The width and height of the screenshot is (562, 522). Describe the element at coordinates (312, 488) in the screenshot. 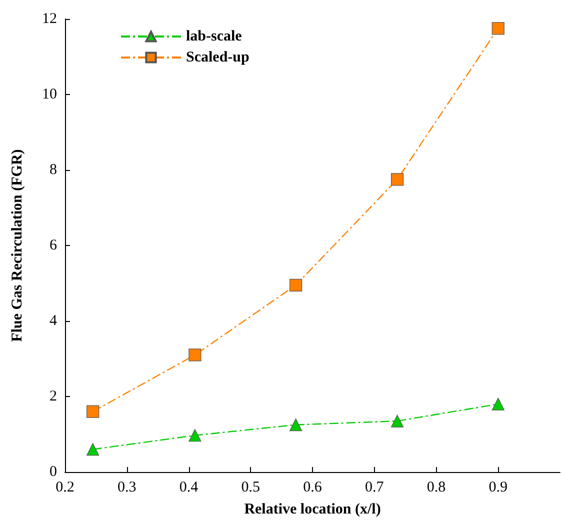

I see `x-tick-label: 0.6` at that location.